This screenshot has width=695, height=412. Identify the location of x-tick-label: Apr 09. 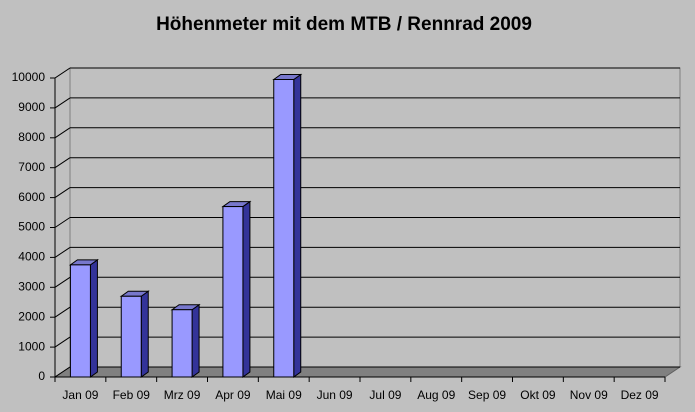
(233, 395).